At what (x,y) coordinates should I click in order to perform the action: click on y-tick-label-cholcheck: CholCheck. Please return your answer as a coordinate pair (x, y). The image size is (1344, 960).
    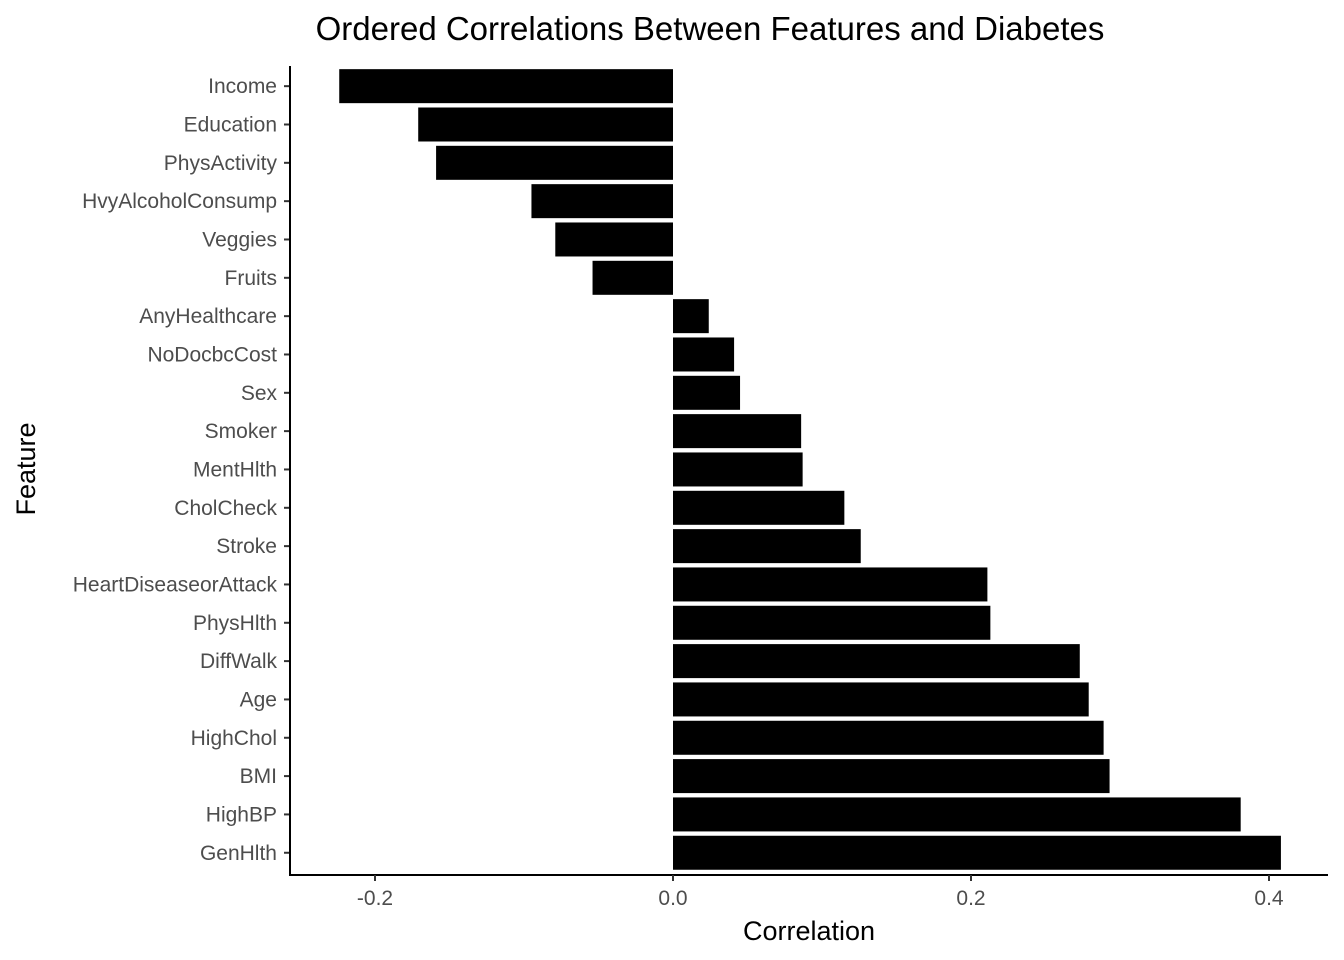
    Looking at the image, I should click on (225, 508).